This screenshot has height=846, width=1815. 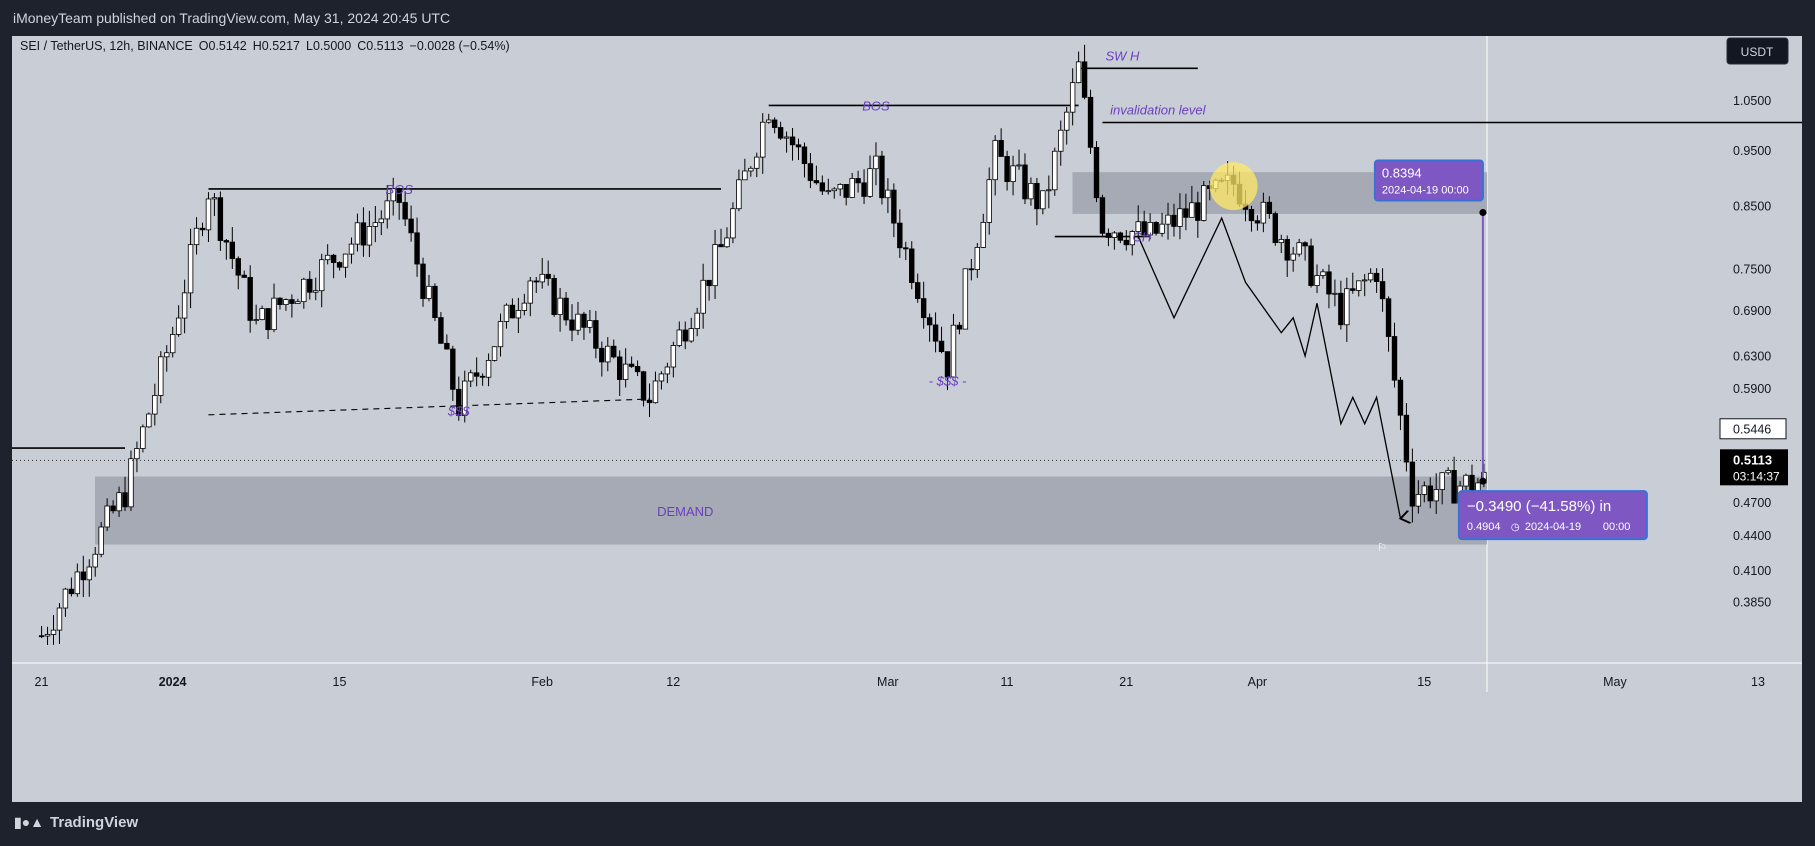 I want to click on last-price-countdown: 03:14:37, so click(x=1756, y=476).